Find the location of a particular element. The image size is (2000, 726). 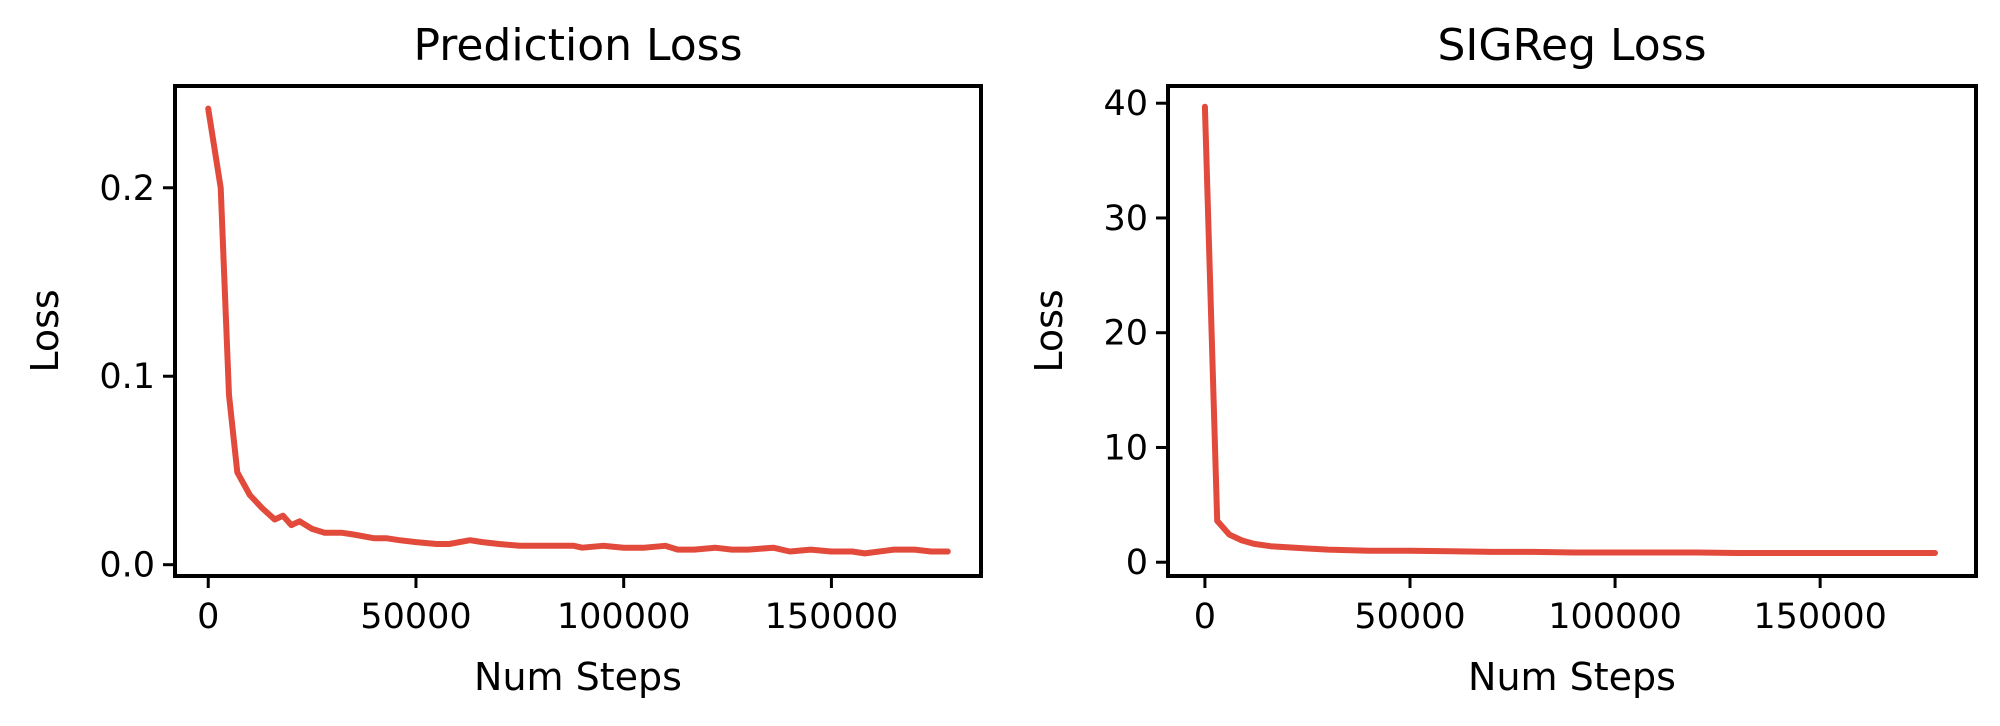

y-tick-label: 30 is located at coordinates (1125, 219).